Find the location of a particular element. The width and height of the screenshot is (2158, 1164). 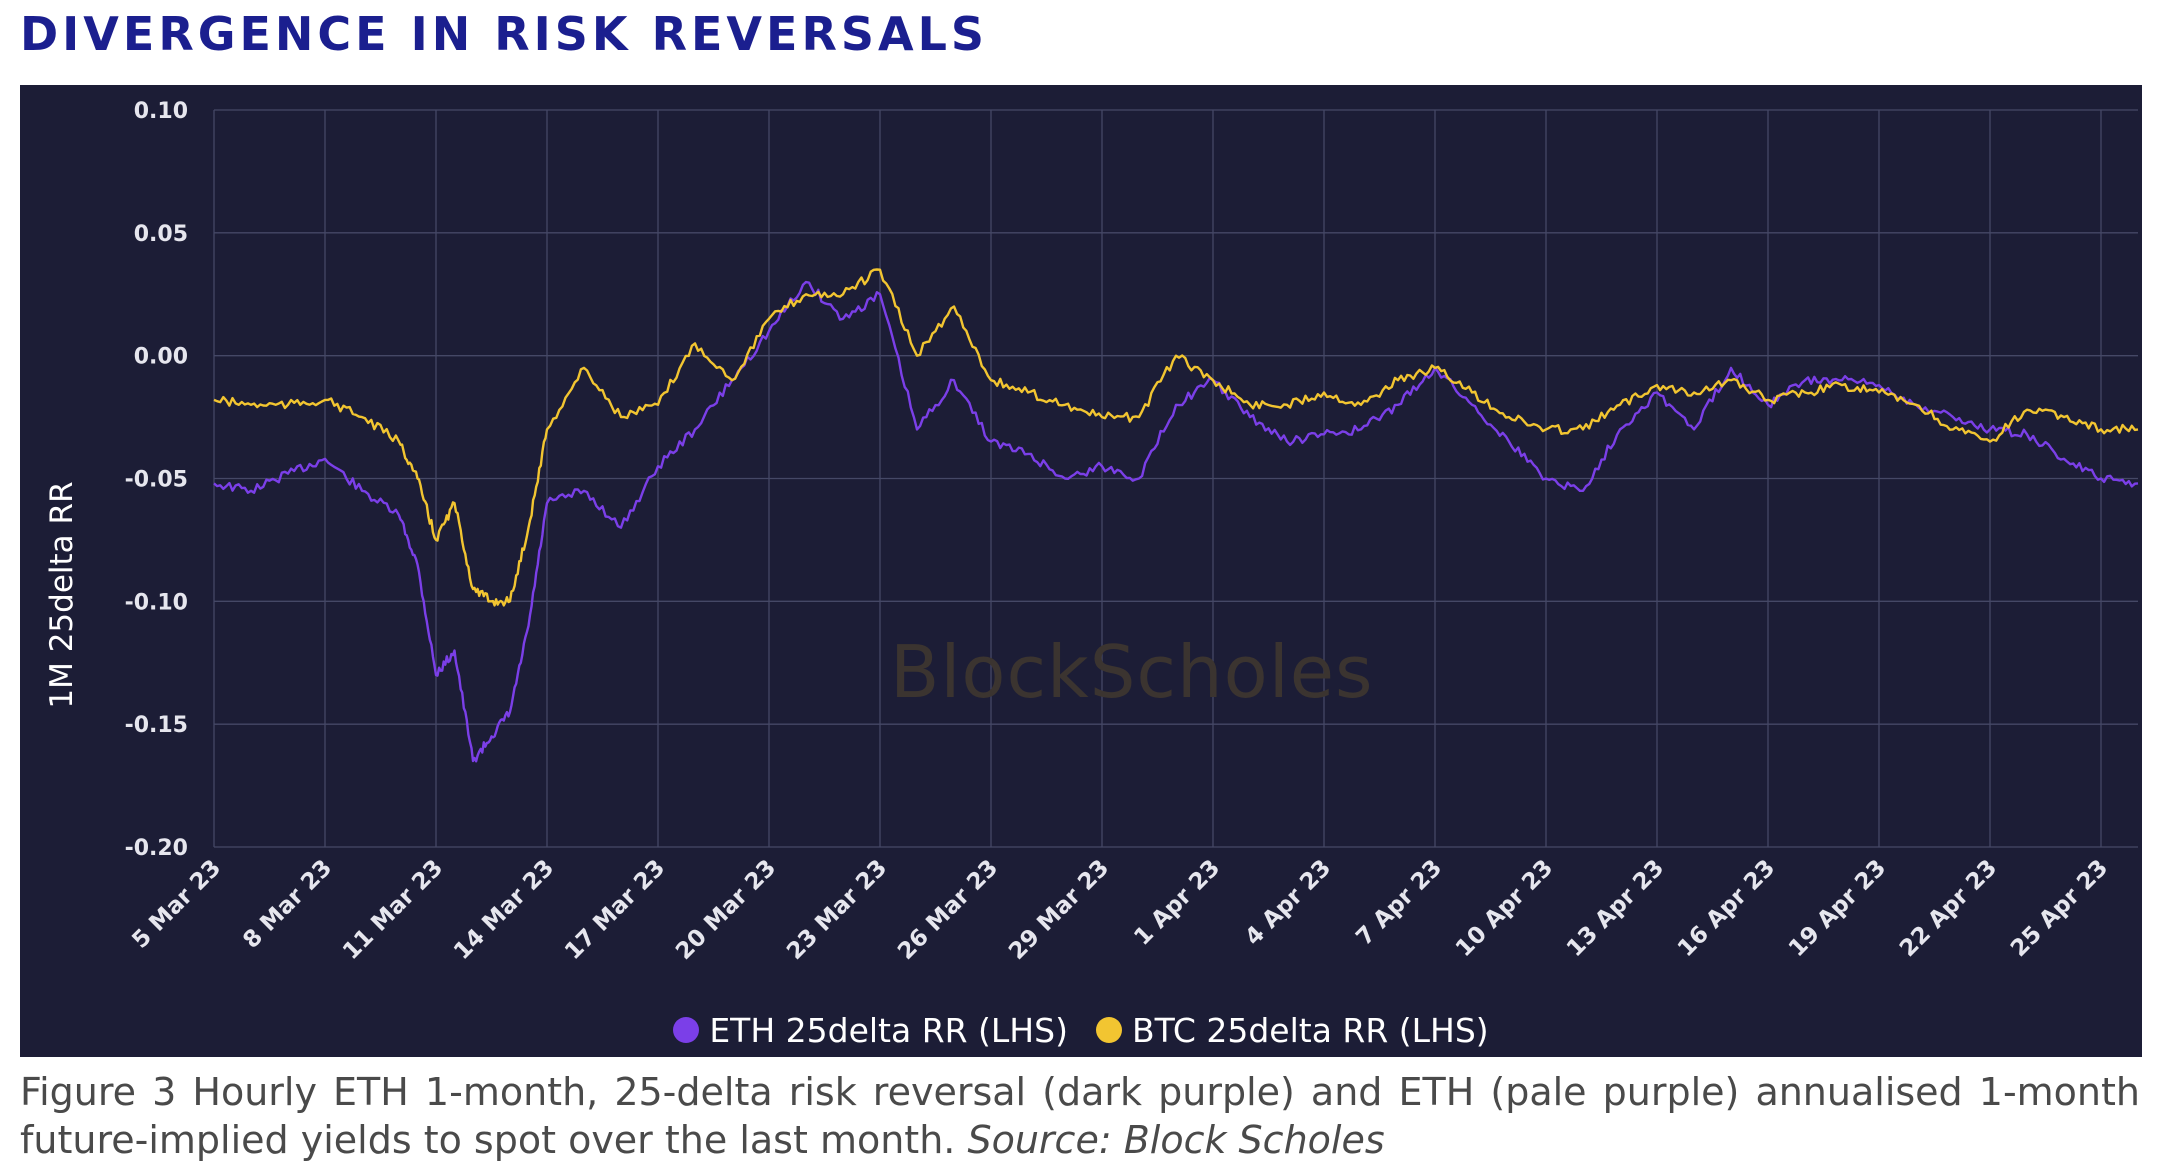

y-tick-label: -0.05 is located at coordinates (156, 480).